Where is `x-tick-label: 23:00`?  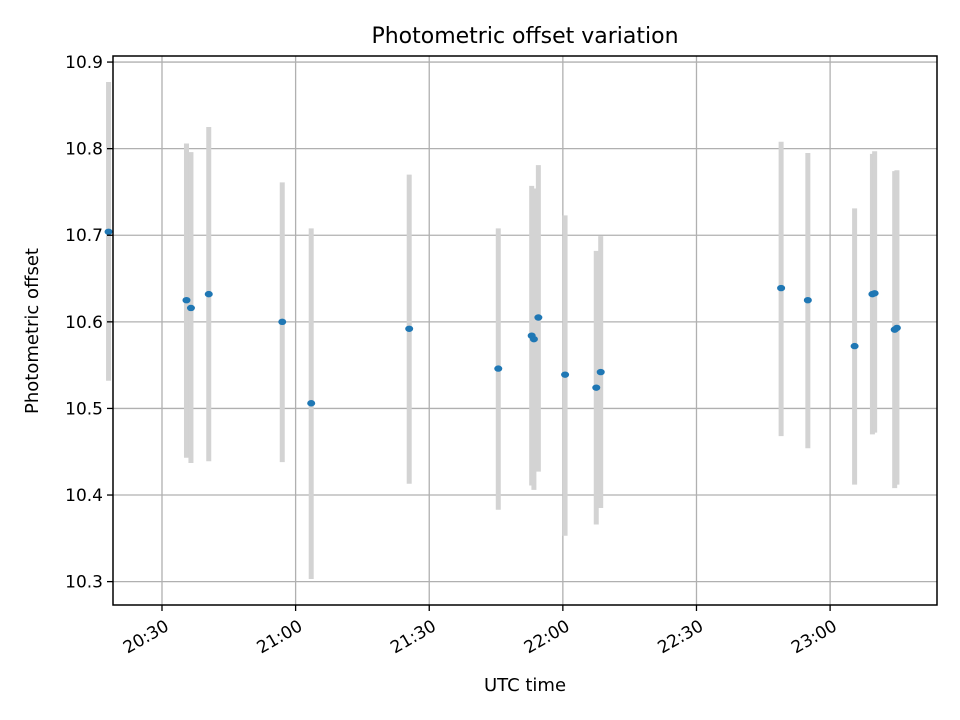
x-tick-label: 23:00 is located at coordinates (814, 637).